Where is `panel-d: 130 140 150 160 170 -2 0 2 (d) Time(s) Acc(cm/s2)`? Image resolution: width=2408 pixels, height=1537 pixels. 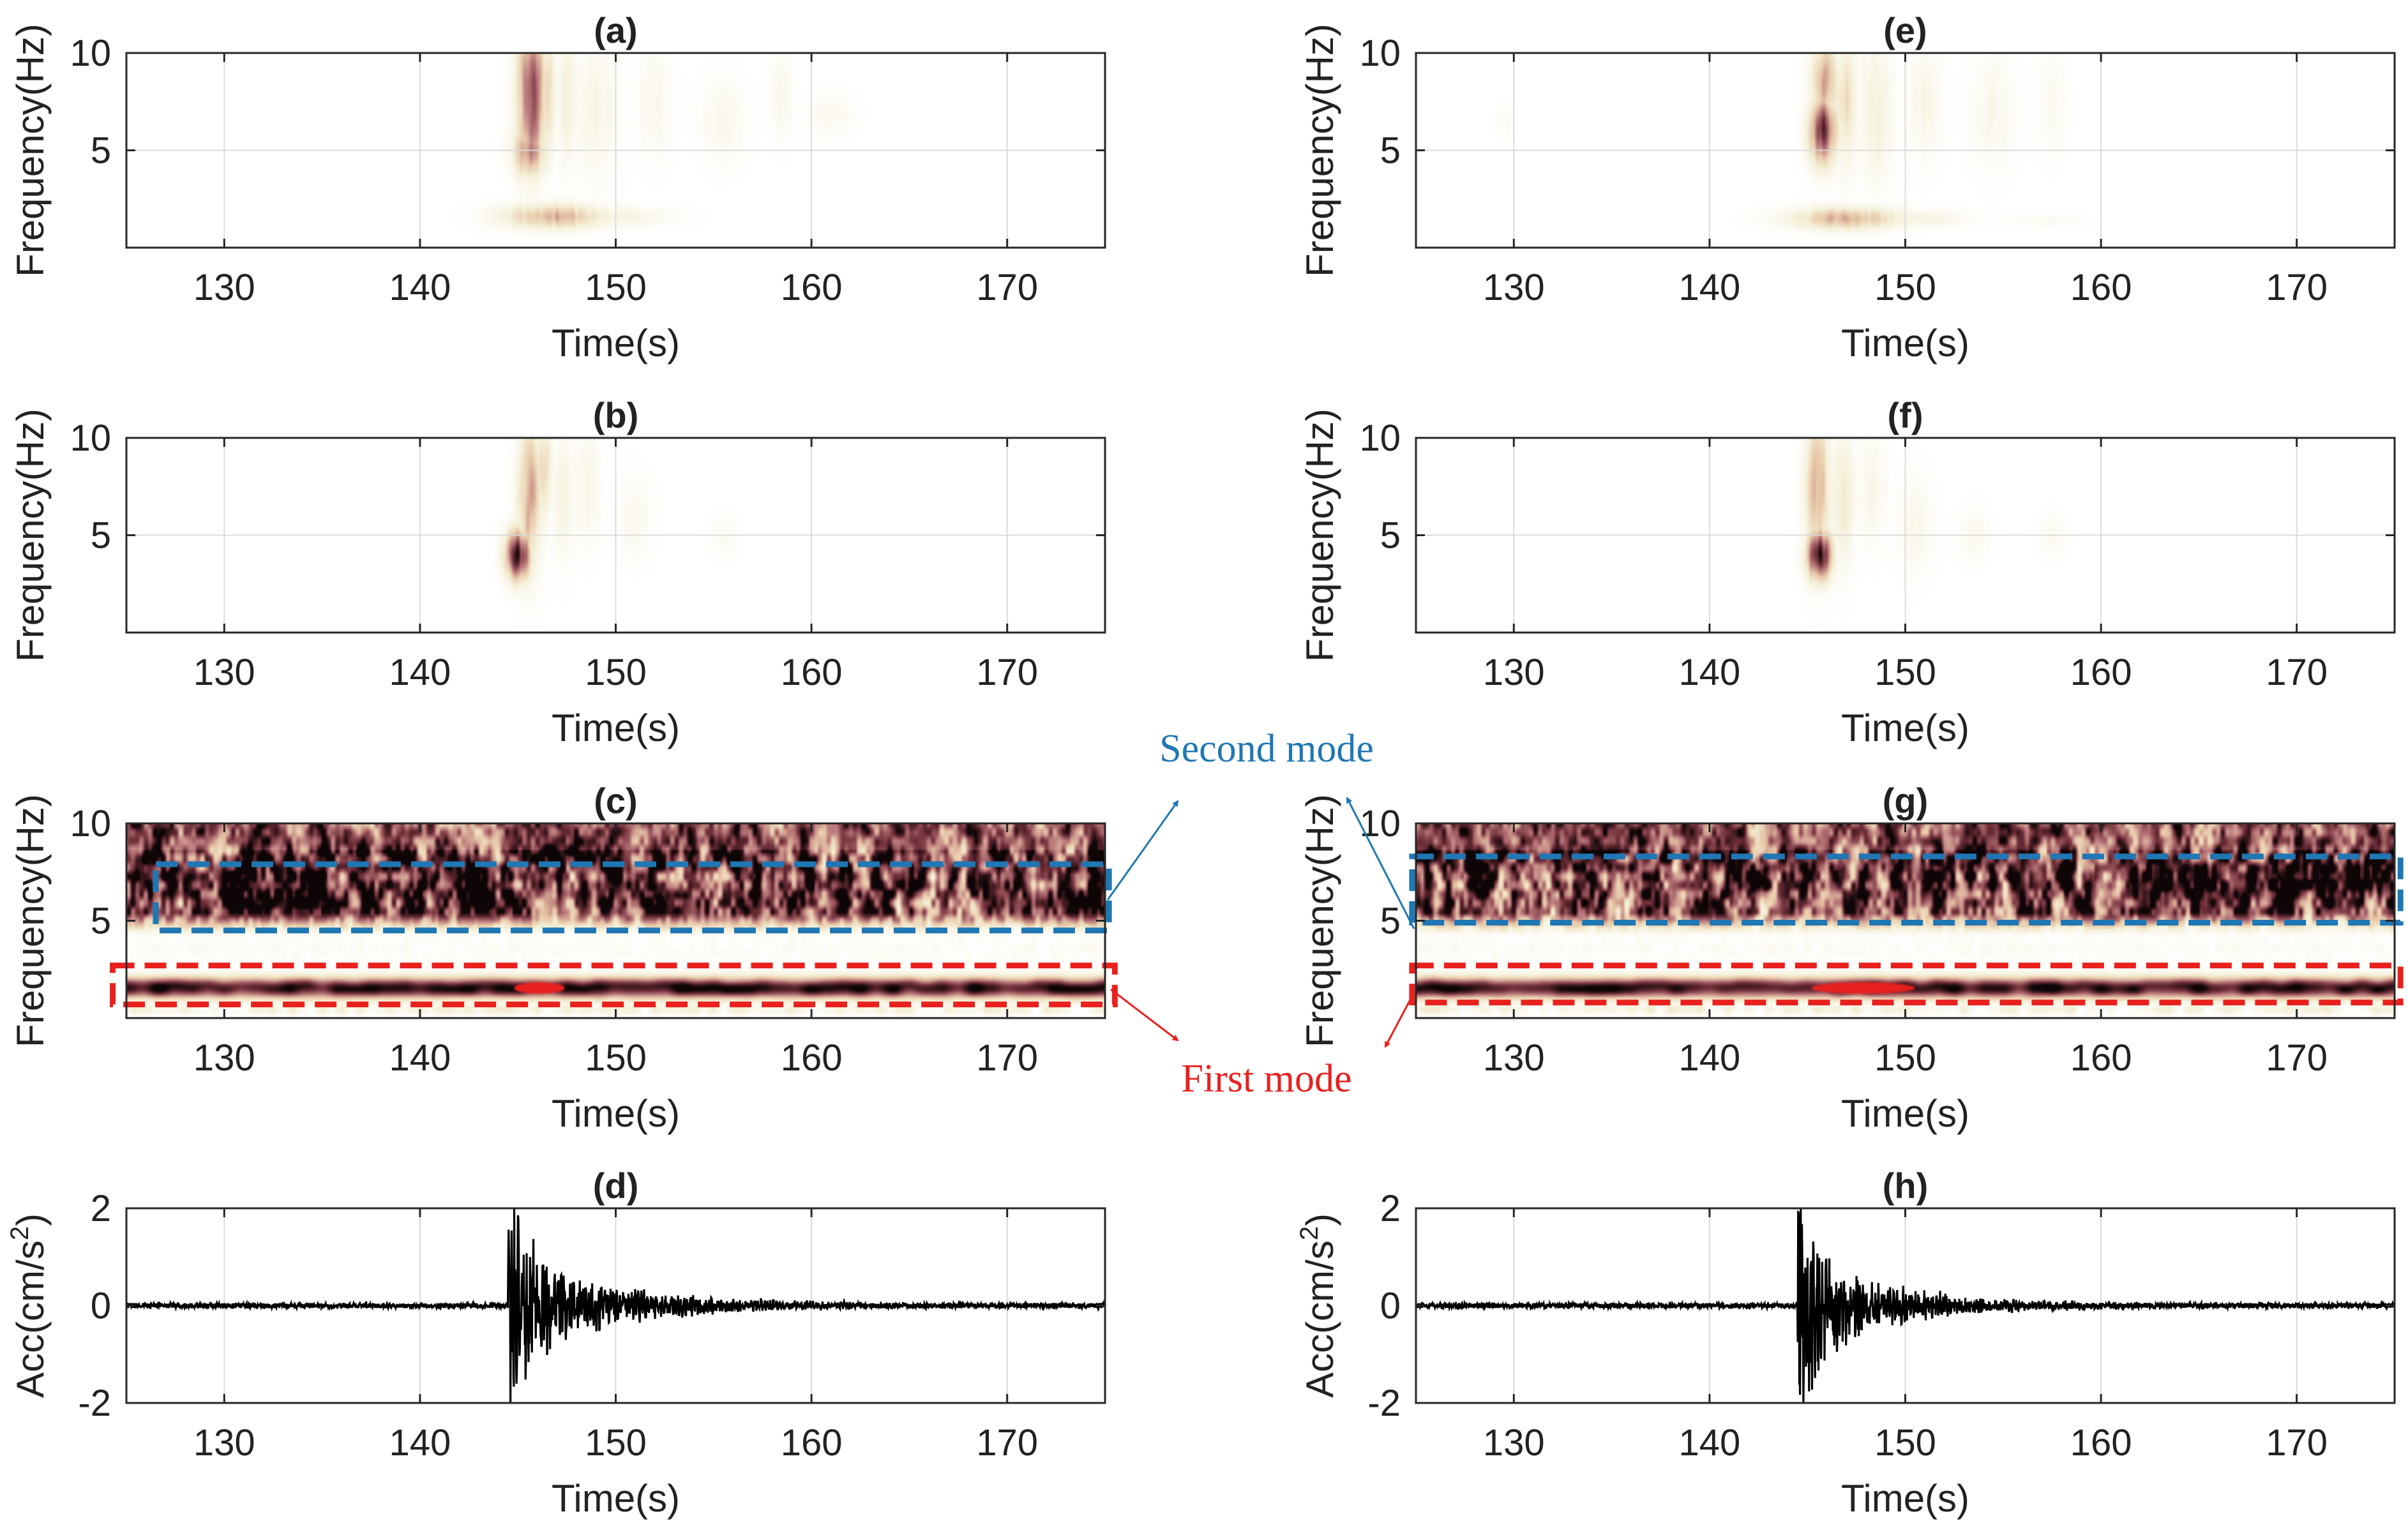
panel-d: 130 140 150 160 170 -2 0 2 (d) Time(s) Acc(cm/s2) is located at coordinates (556, 1343).